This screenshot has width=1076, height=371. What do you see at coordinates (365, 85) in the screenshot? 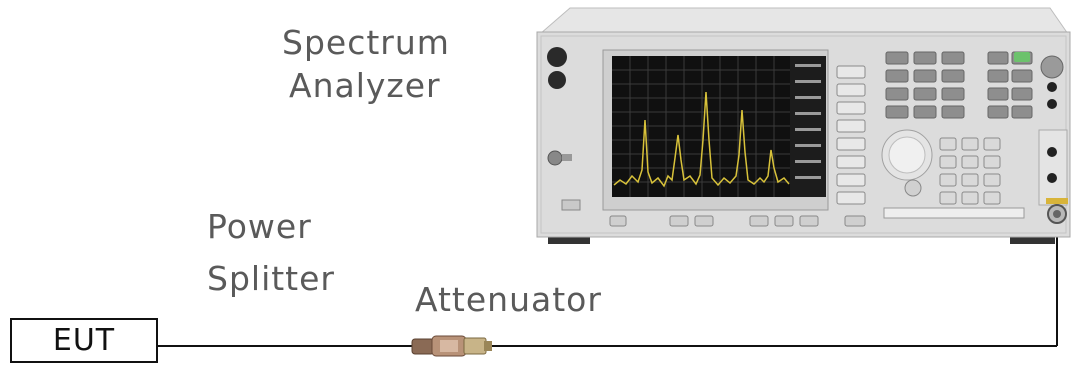
I see `analyzer-label: Analyzer` at bounding box center [365, 85].